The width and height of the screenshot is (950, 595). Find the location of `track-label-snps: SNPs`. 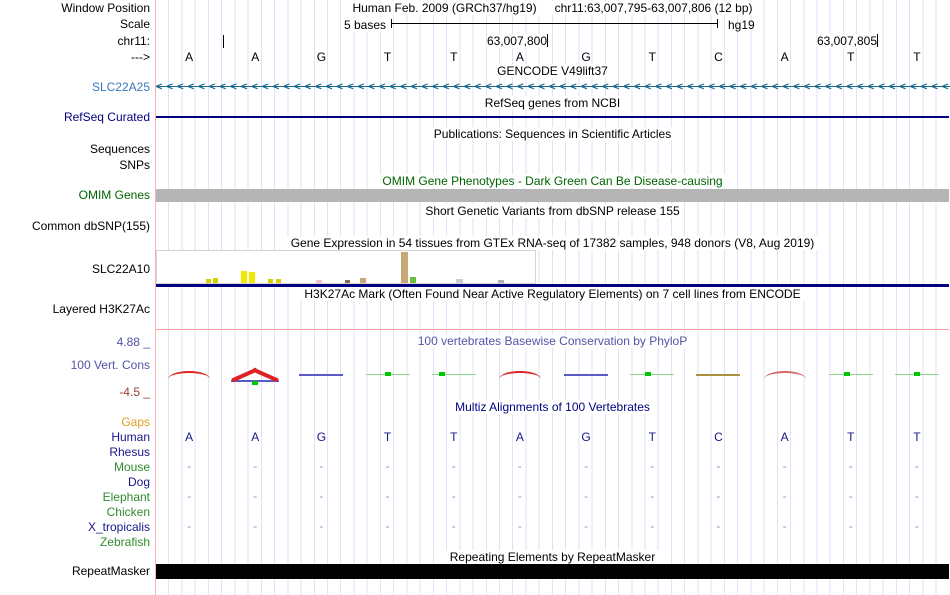

track-label-snps: SNPs is located at coordinates (134, 165).